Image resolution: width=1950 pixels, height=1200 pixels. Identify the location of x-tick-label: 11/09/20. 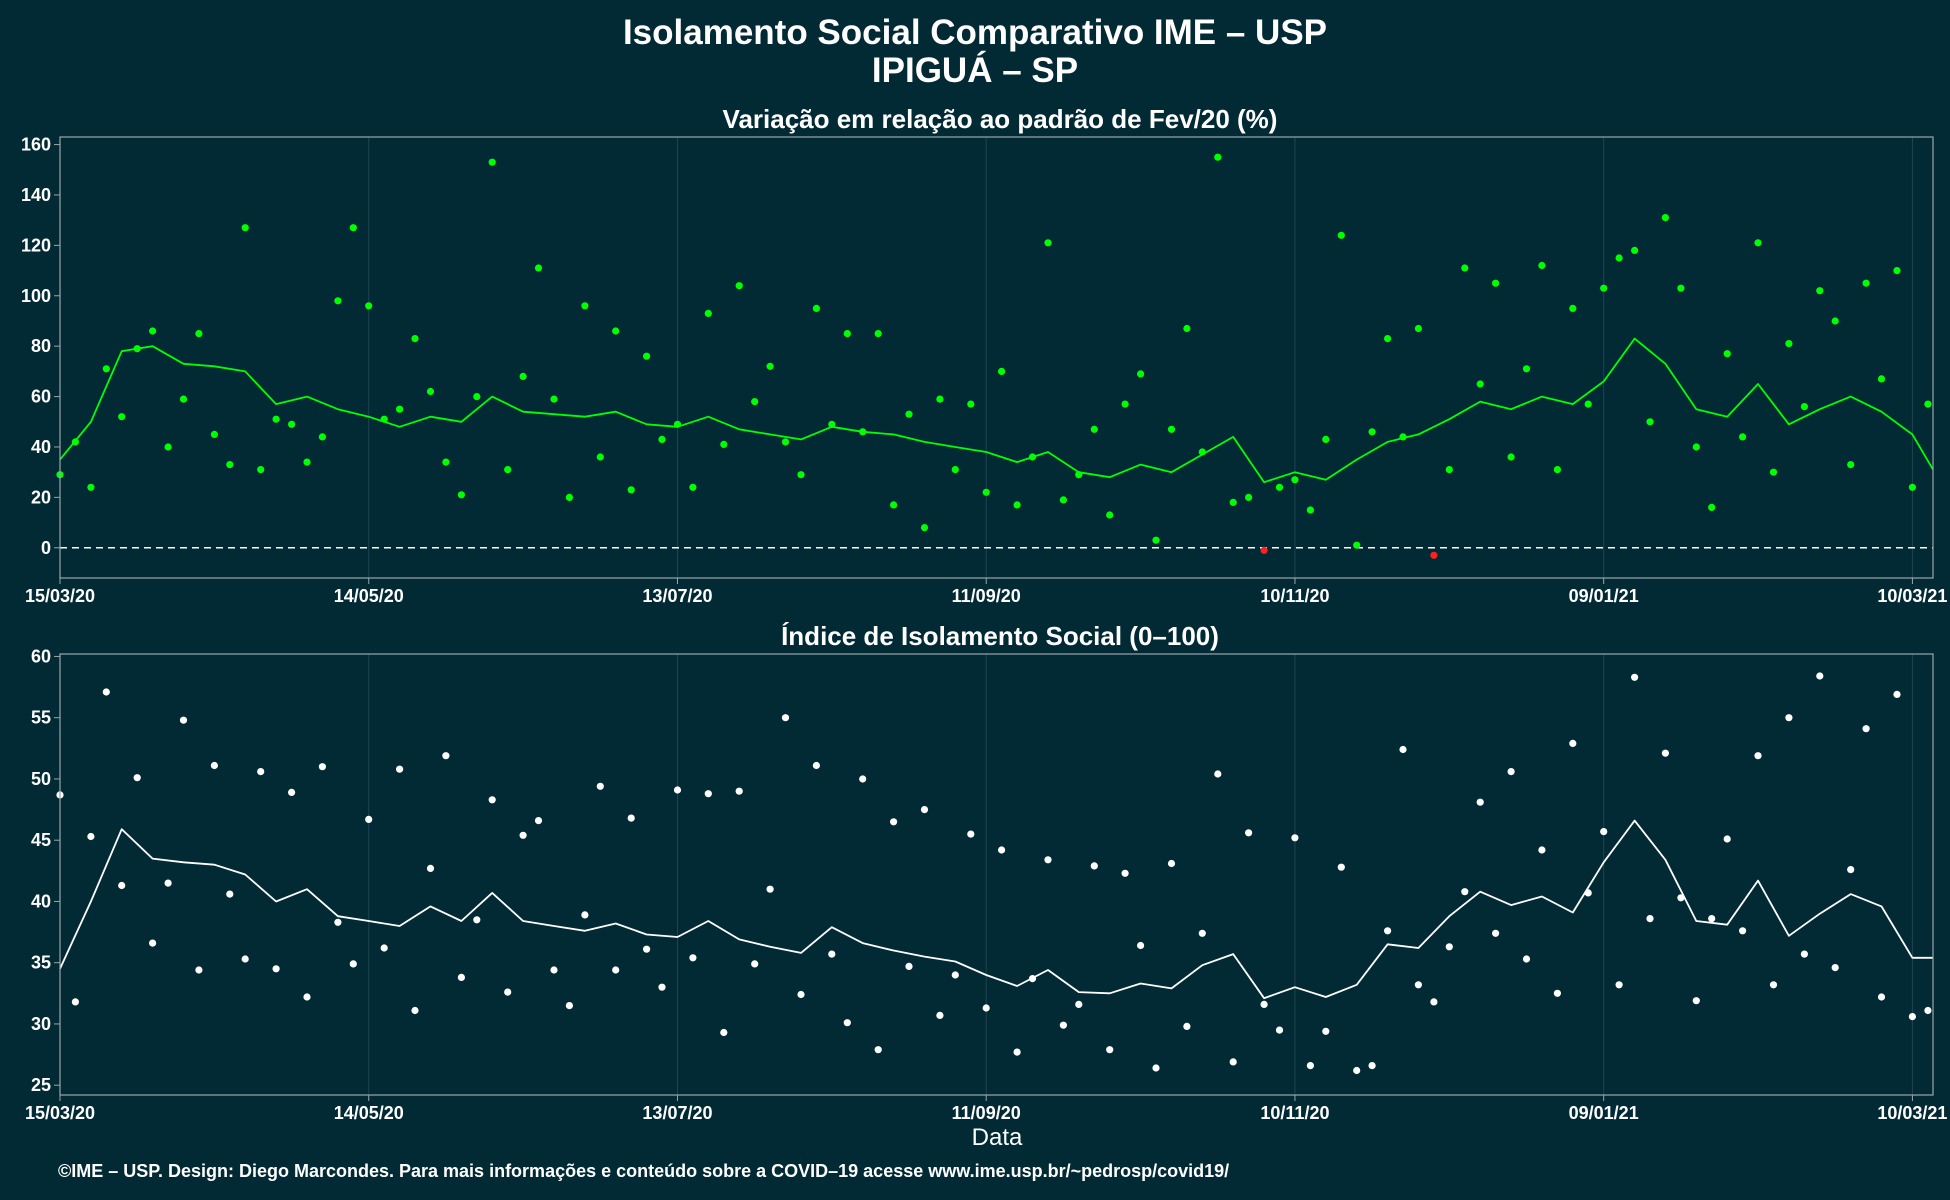
(986, 596).